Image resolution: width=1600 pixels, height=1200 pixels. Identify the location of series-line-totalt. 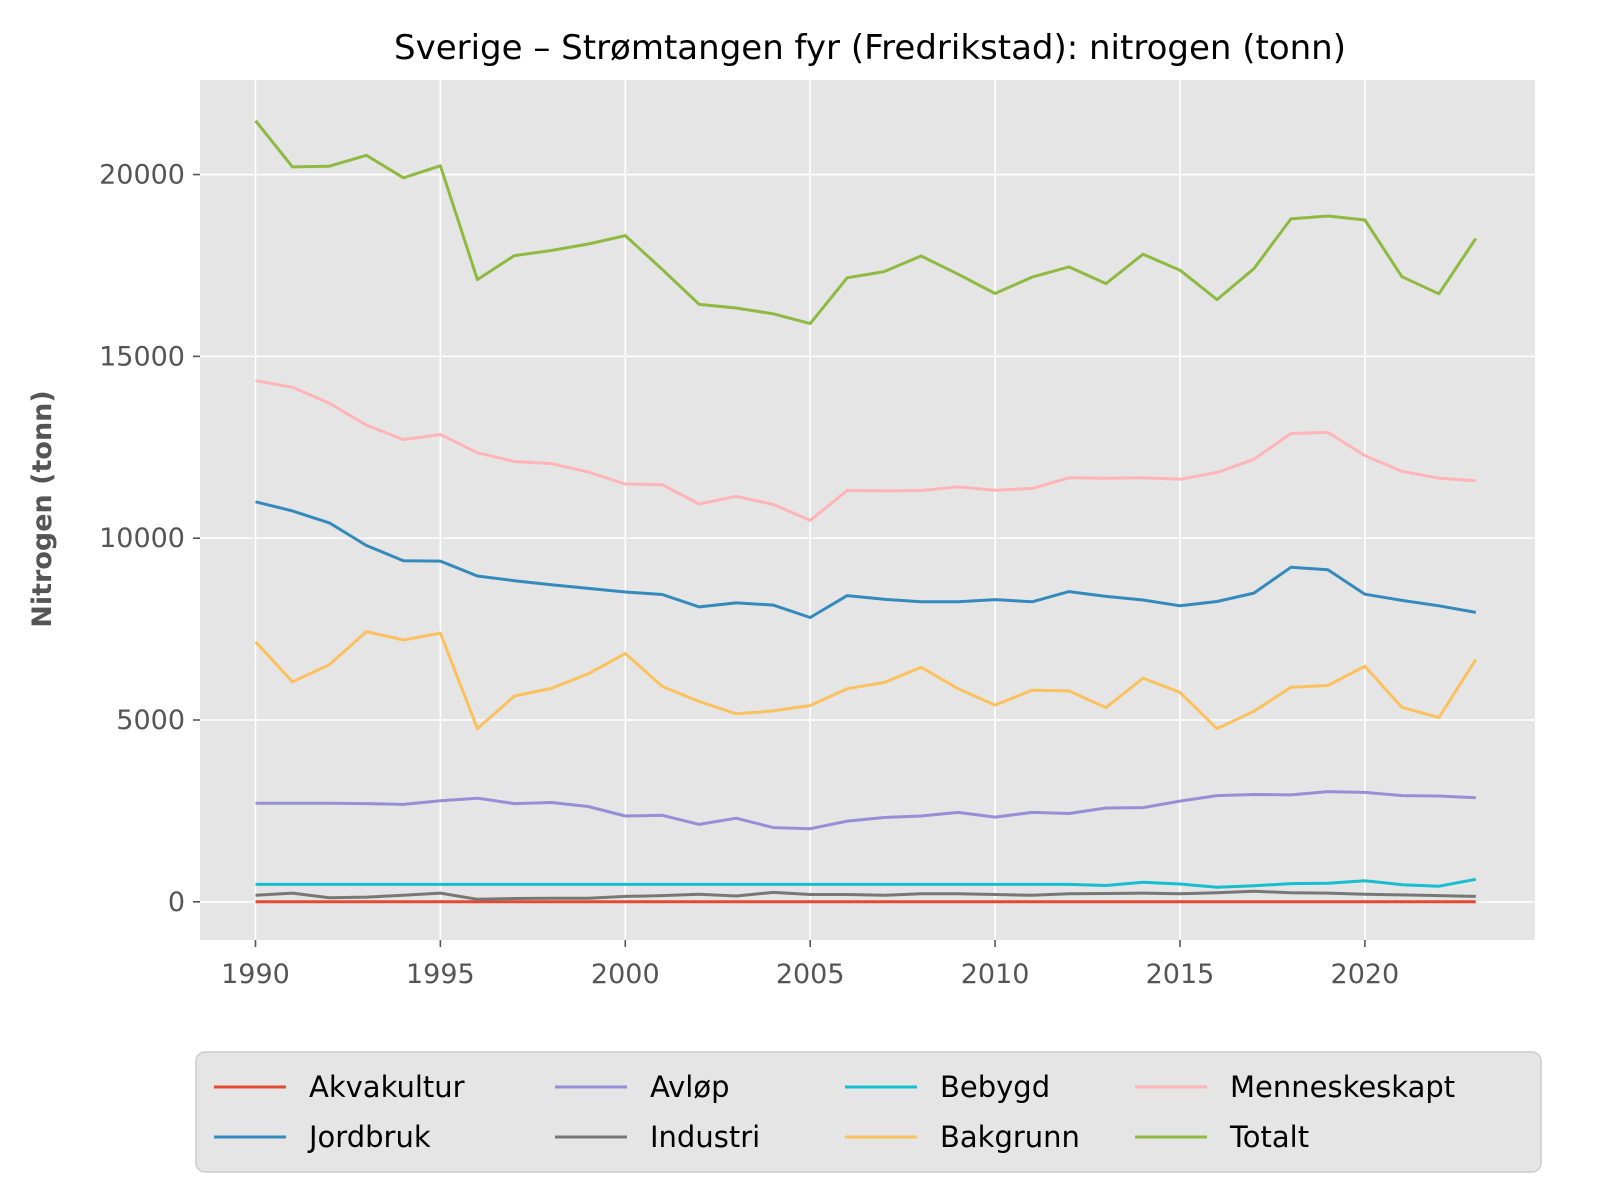
(866, 222).